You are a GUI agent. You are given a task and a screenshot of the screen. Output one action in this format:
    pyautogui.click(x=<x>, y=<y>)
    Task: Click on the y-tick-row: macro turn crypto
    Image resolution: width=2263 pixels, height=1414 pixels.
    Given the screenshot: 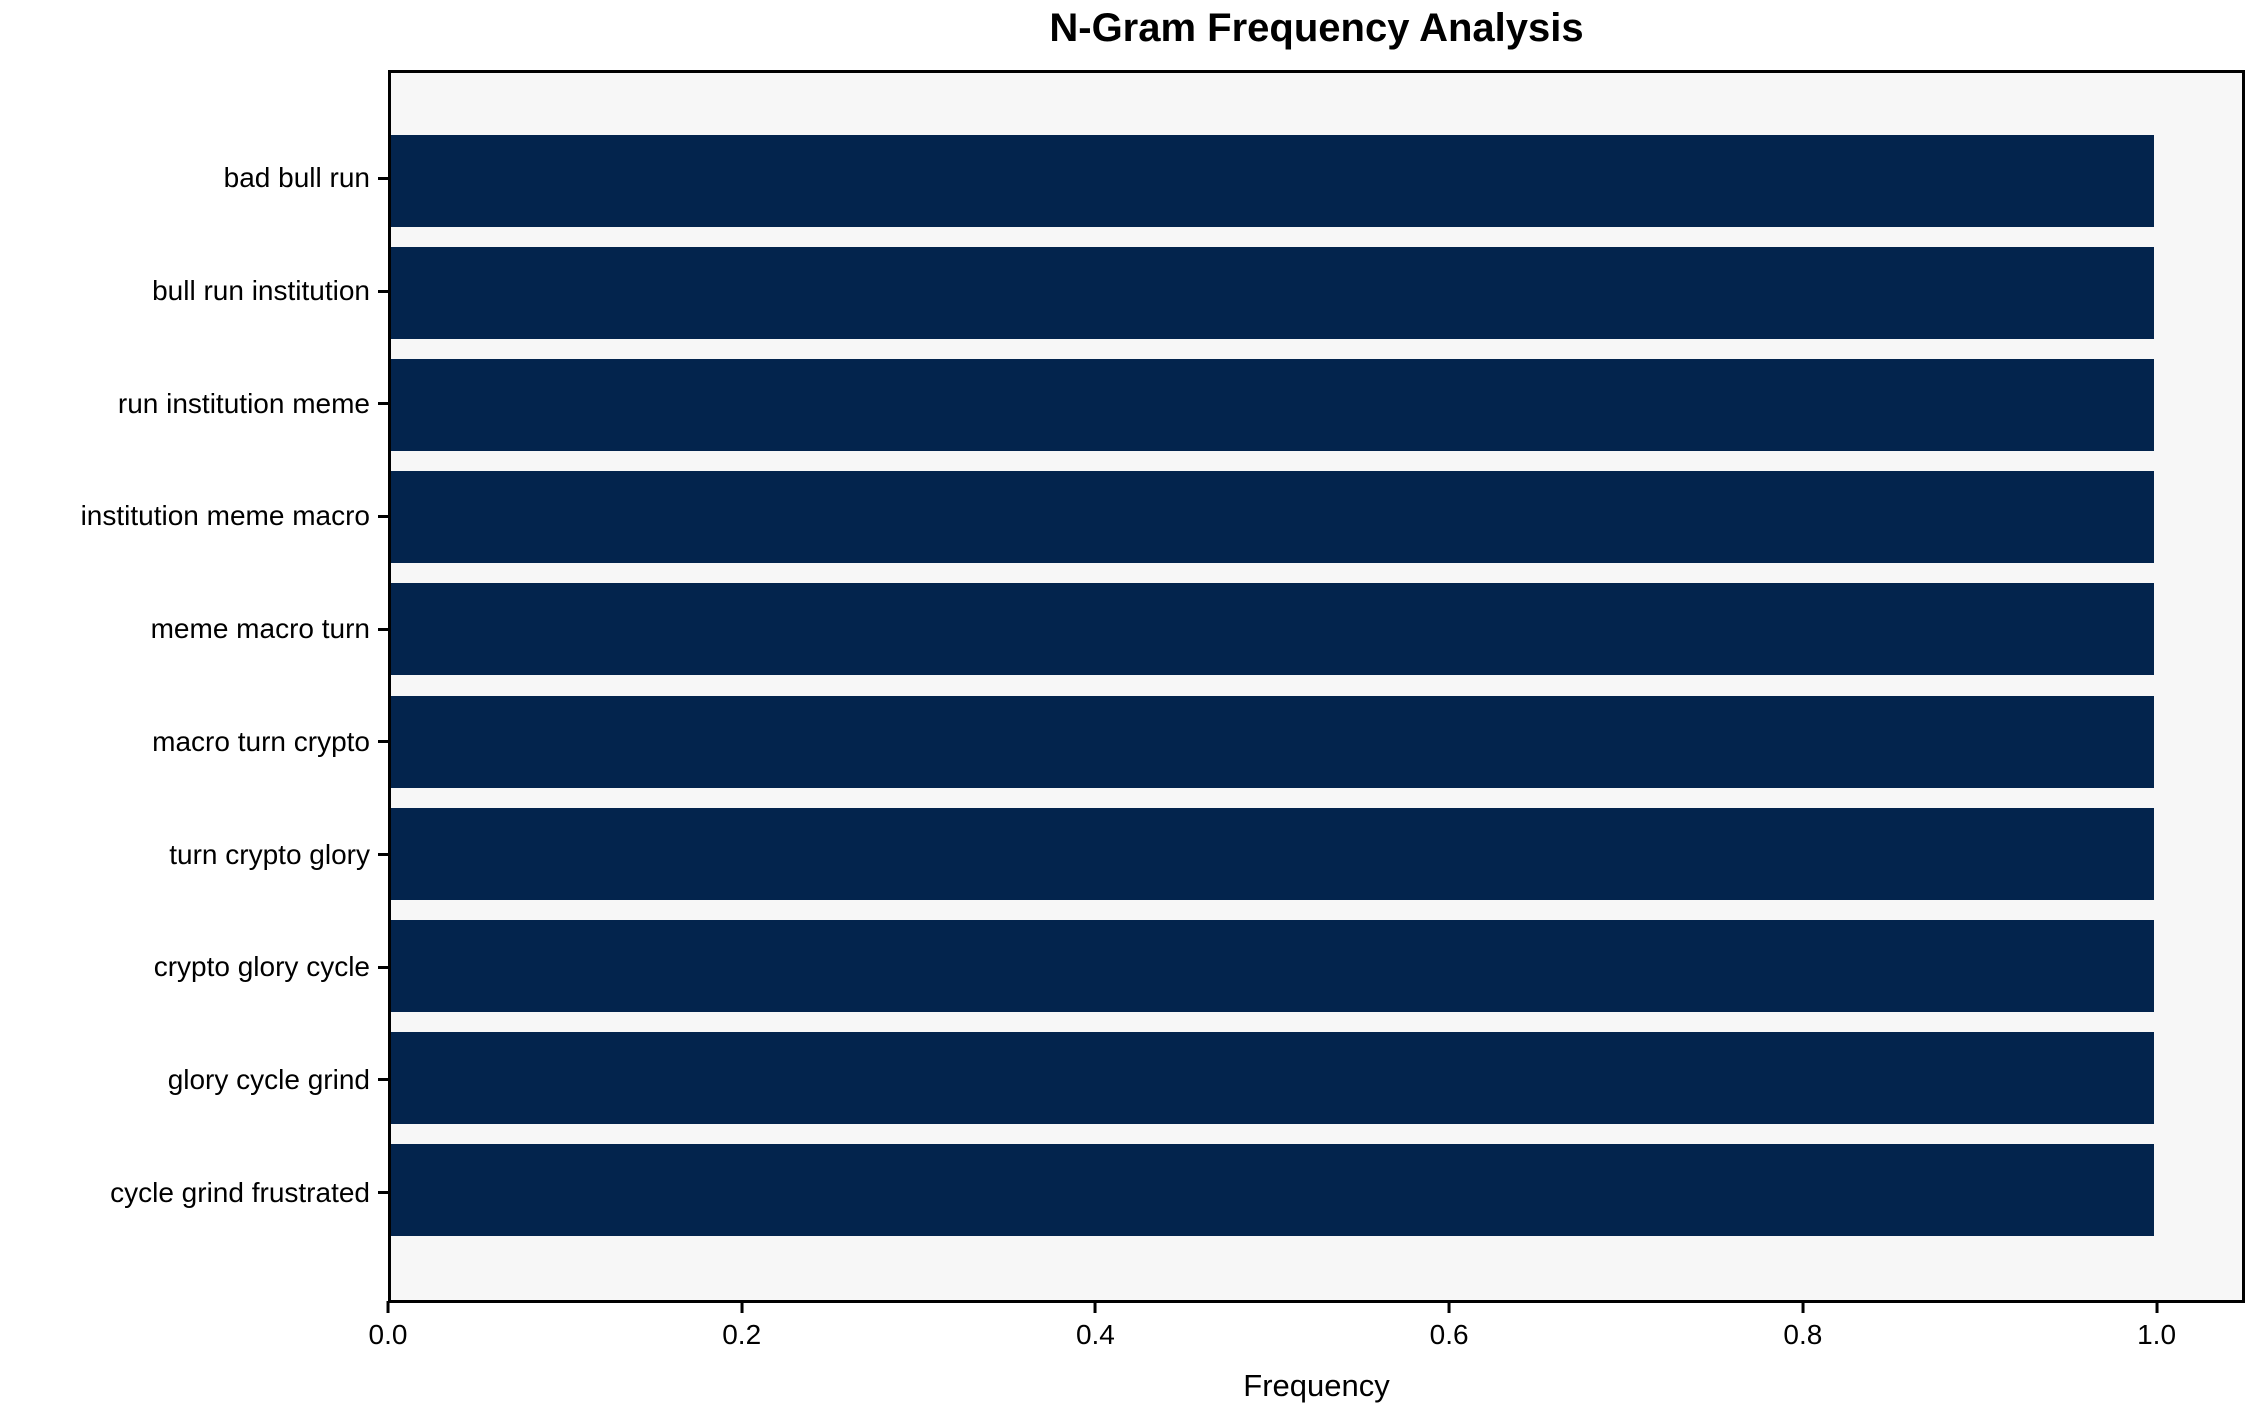 What is the action you would take?
    pyautogui.click(x=194, y=742)
    